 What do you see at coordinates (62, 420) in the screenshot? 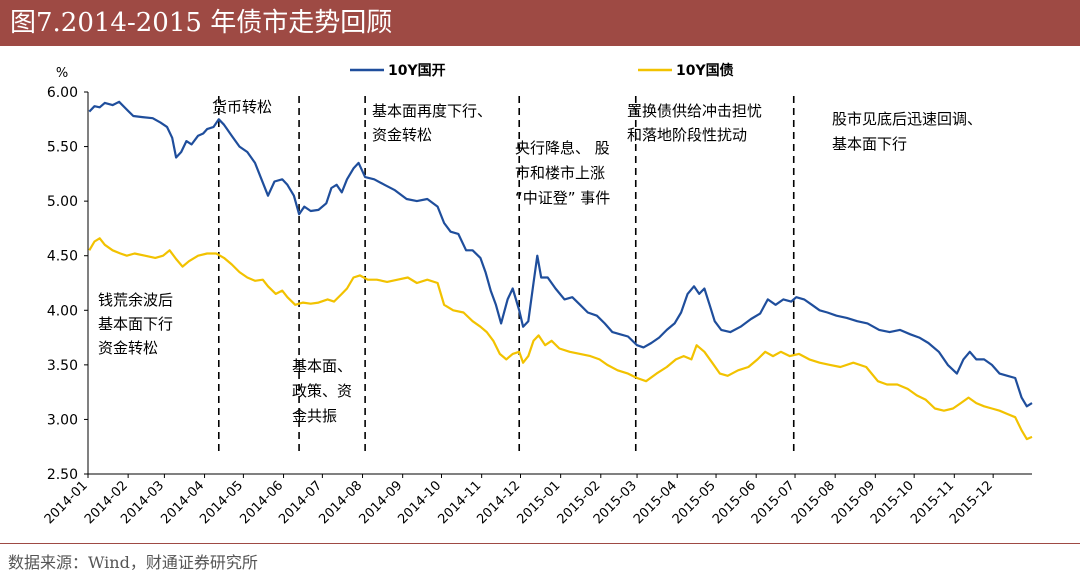
I see `y-tick-label: 3.00` at bounding box center [62, 420].